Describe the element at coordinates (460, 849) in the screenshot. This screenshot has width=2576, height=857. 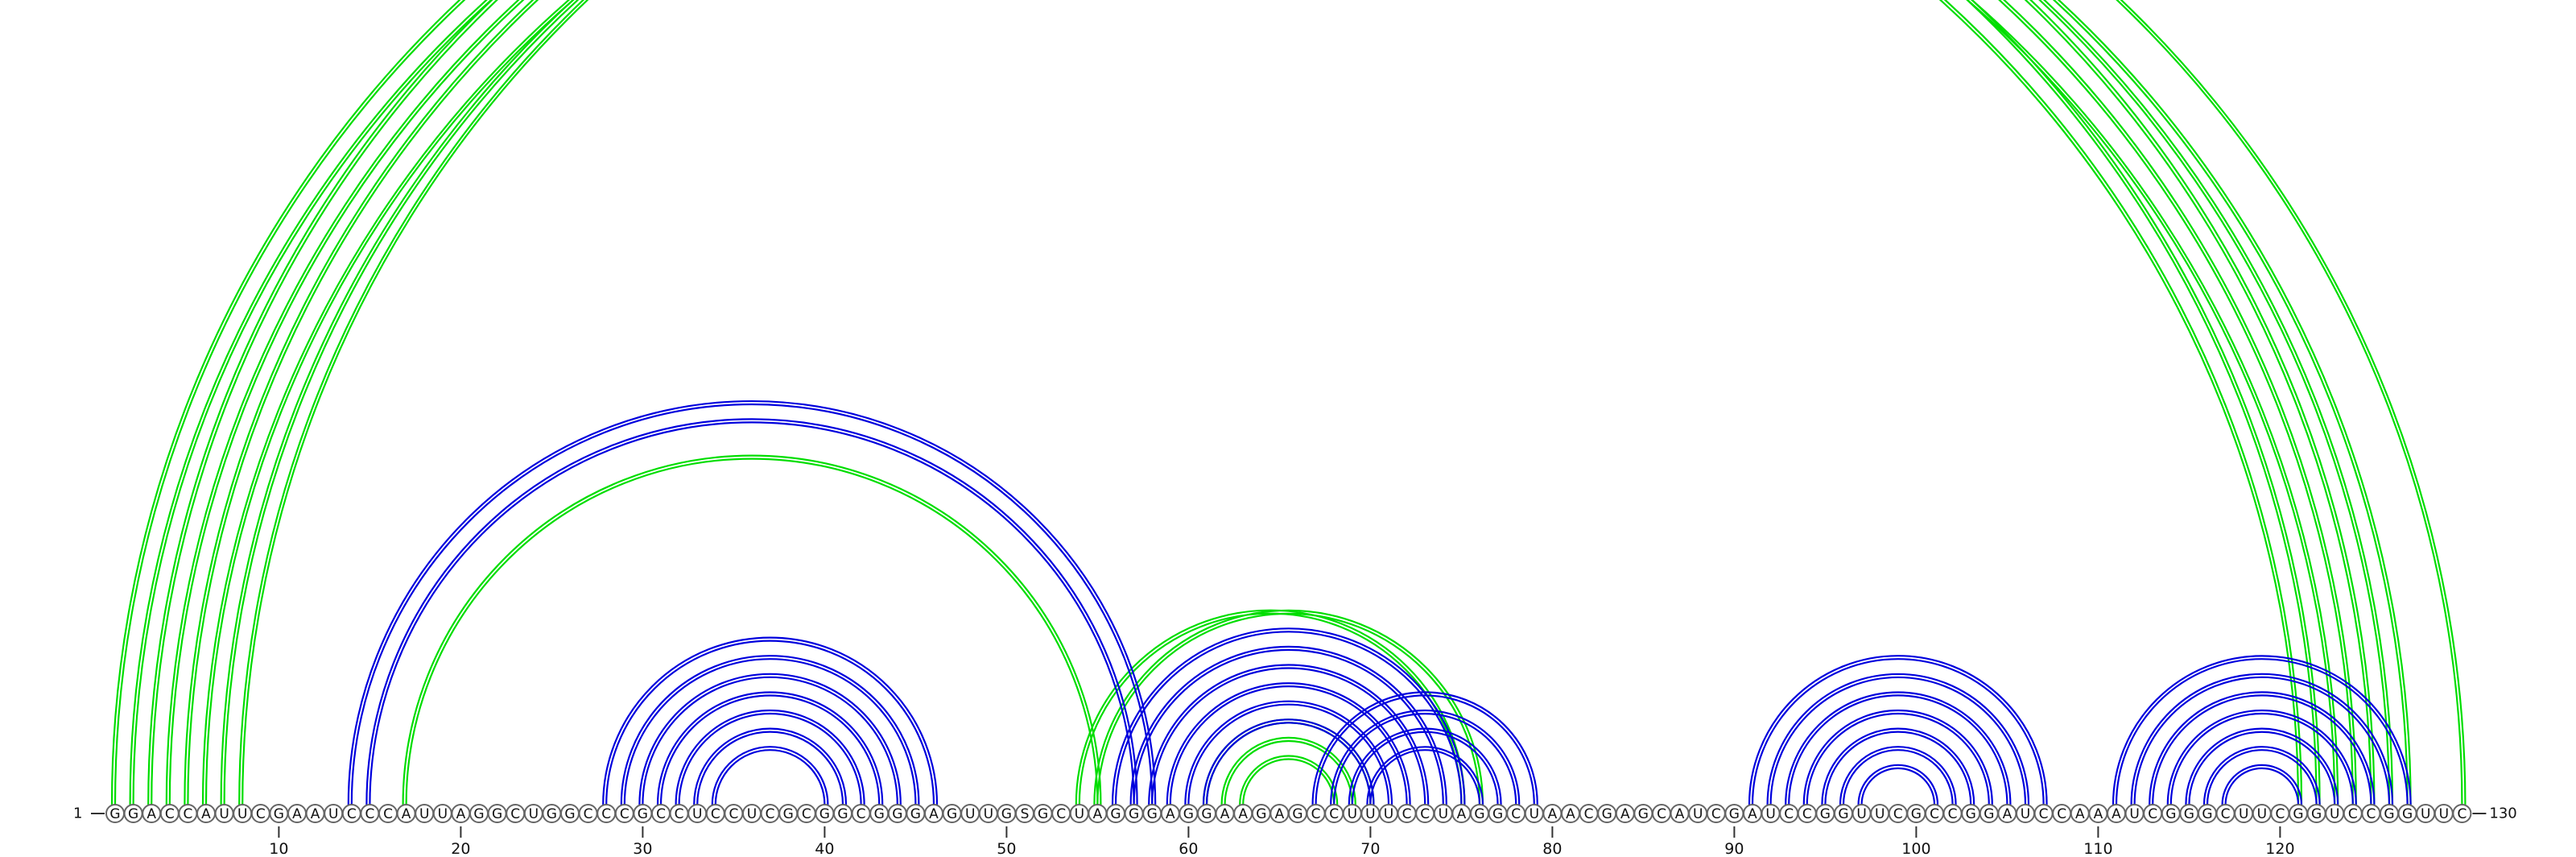
I see `tick-label: 20` at that location.